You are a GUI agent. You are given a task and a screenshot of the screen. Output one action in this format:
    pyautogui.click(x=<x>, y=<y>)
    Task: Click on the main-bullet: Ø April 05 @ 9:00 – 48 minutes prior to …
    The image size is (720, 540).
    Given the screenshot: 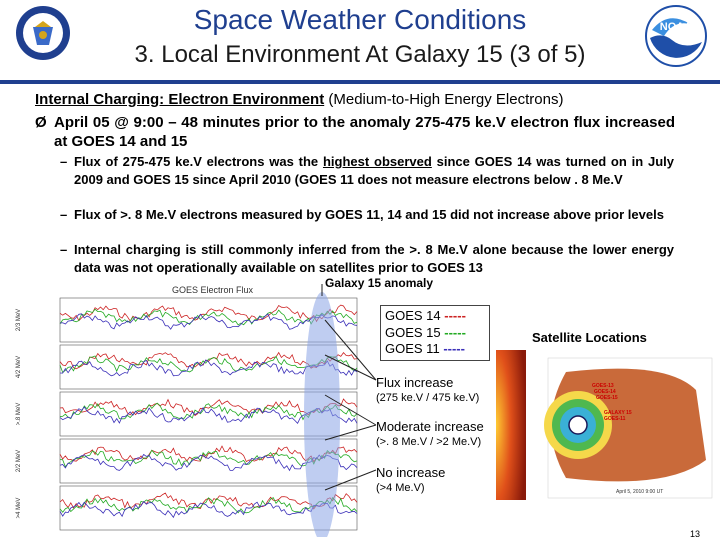 What is the action you would take?
    pyautogui.click(x=355, y=132)
    